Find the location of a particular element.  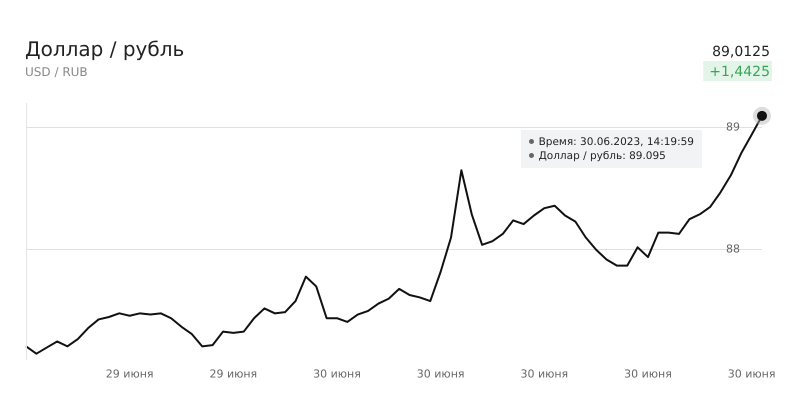

y-tick-label: 88 is located at coordinates (733, 249).